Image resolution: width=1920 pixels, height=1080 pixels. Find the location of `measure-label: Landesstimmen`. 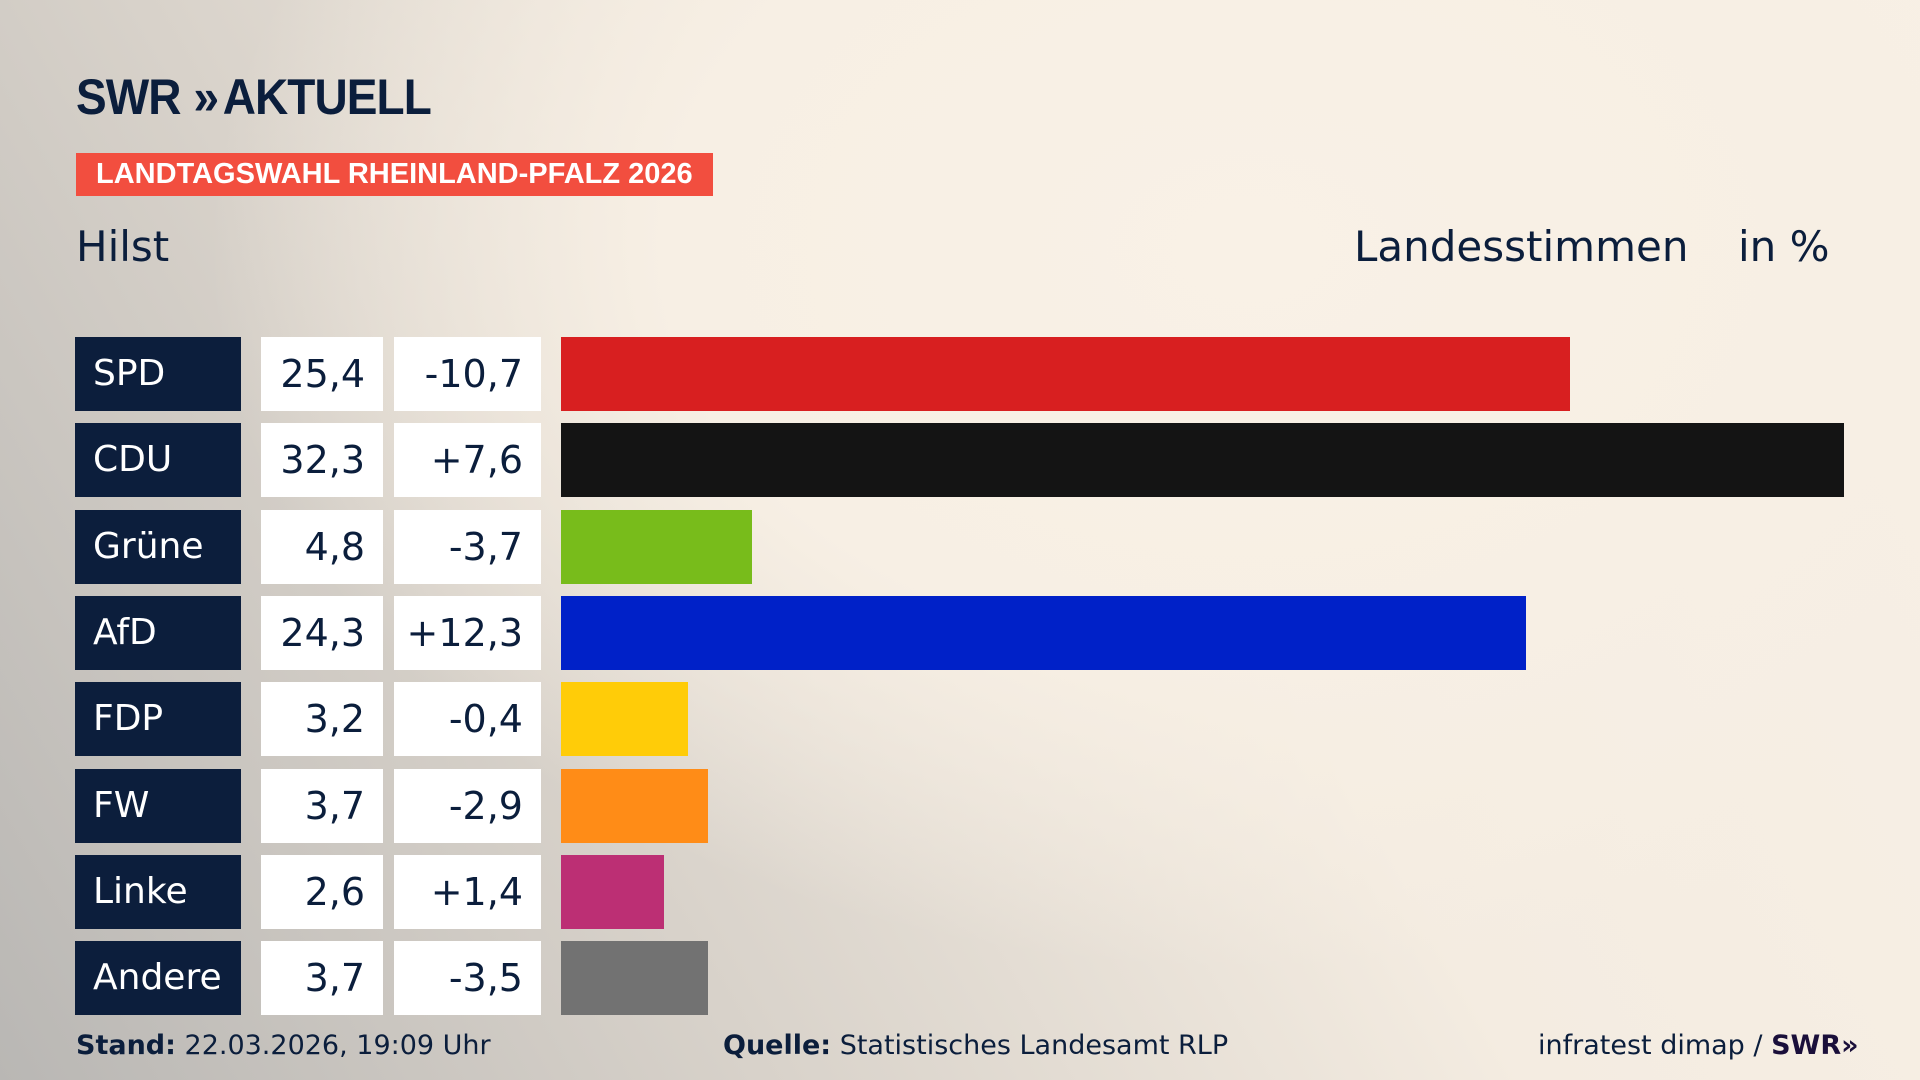

measure-label: Landesstimmen is located at coordinates (1521, 246).